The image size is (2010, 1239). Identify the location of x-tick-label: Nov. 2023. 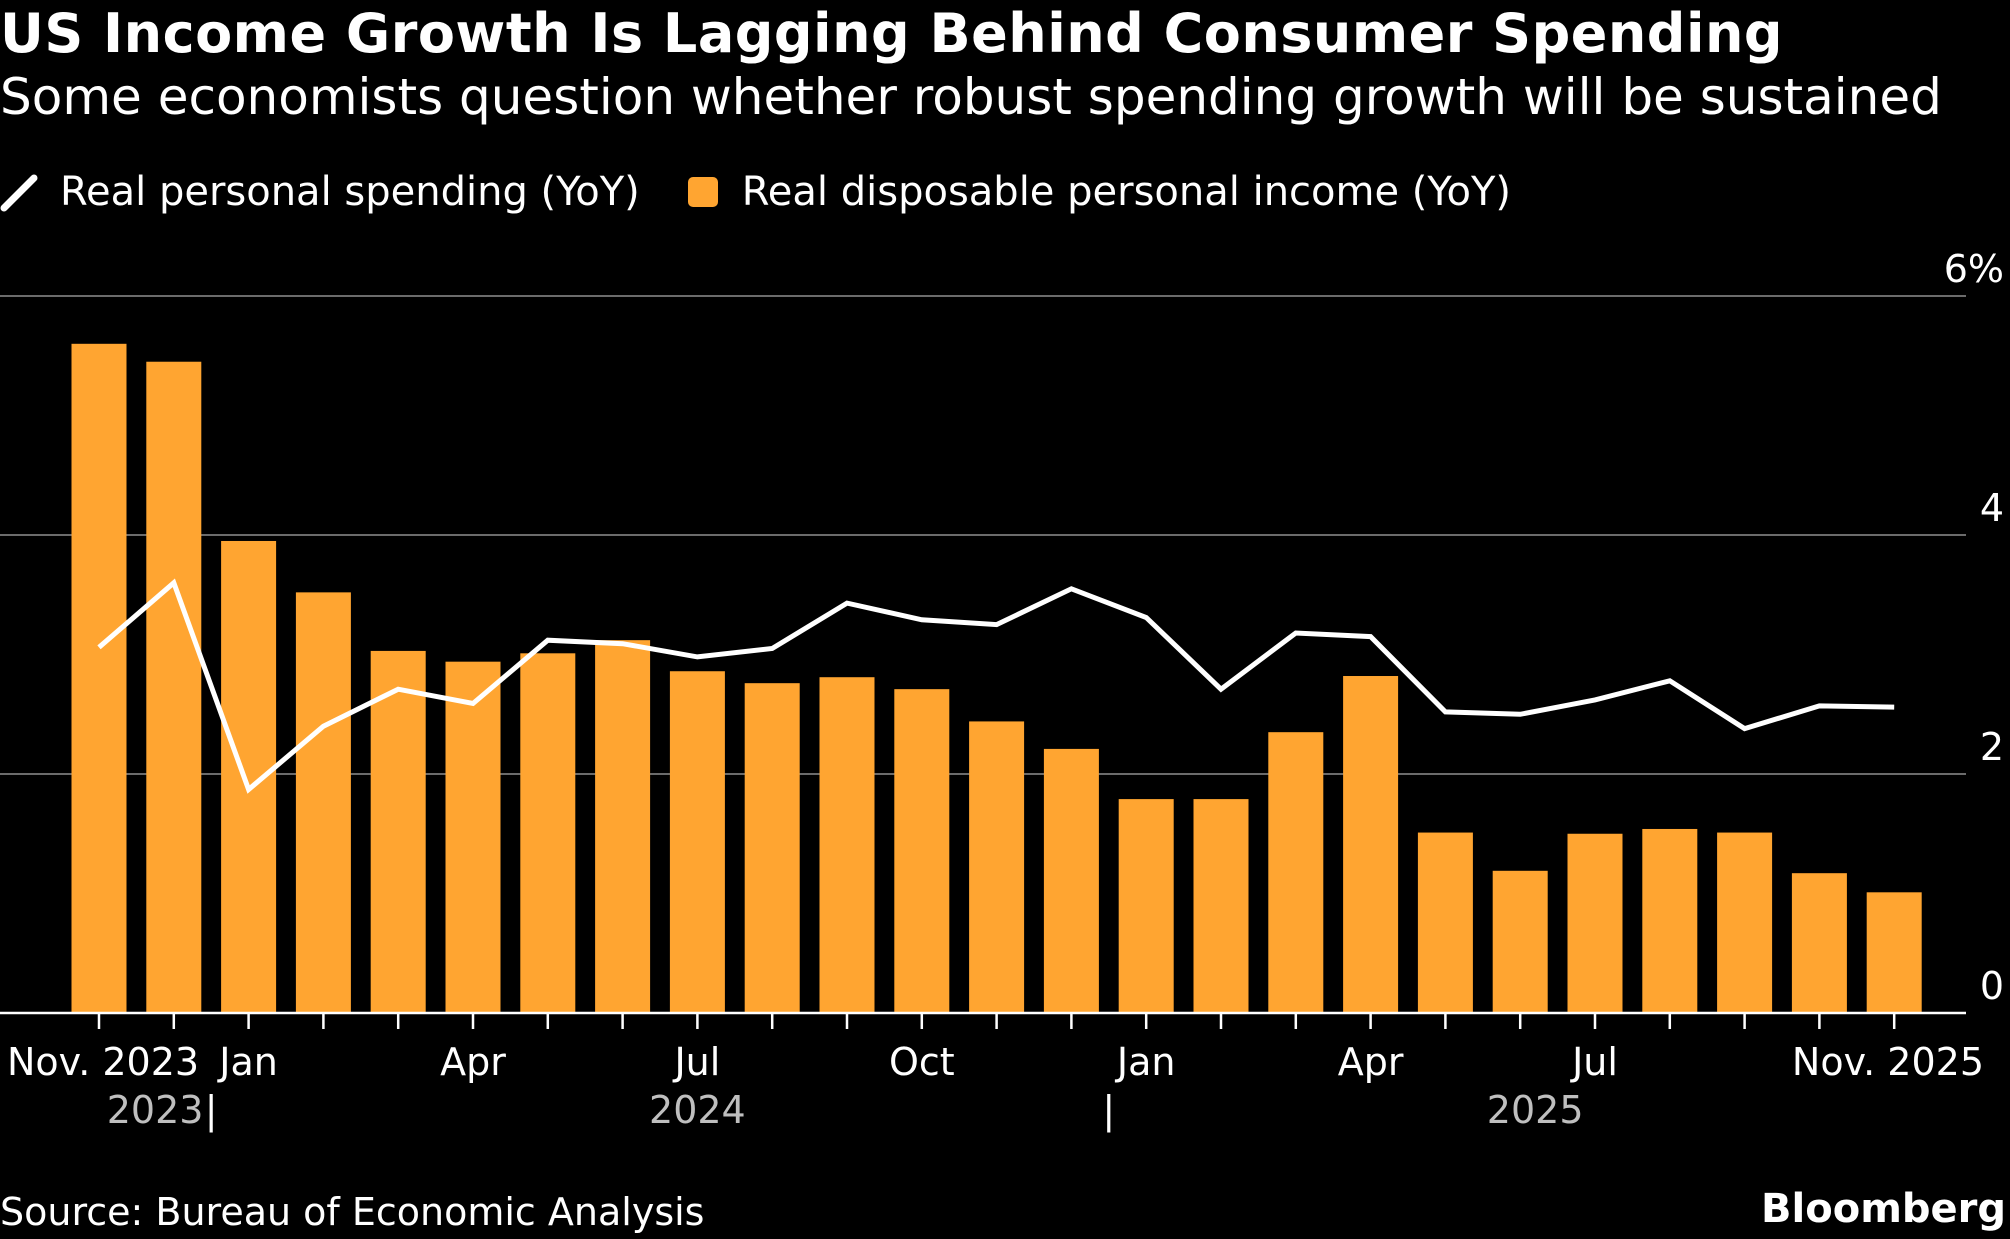
(103, 1062).